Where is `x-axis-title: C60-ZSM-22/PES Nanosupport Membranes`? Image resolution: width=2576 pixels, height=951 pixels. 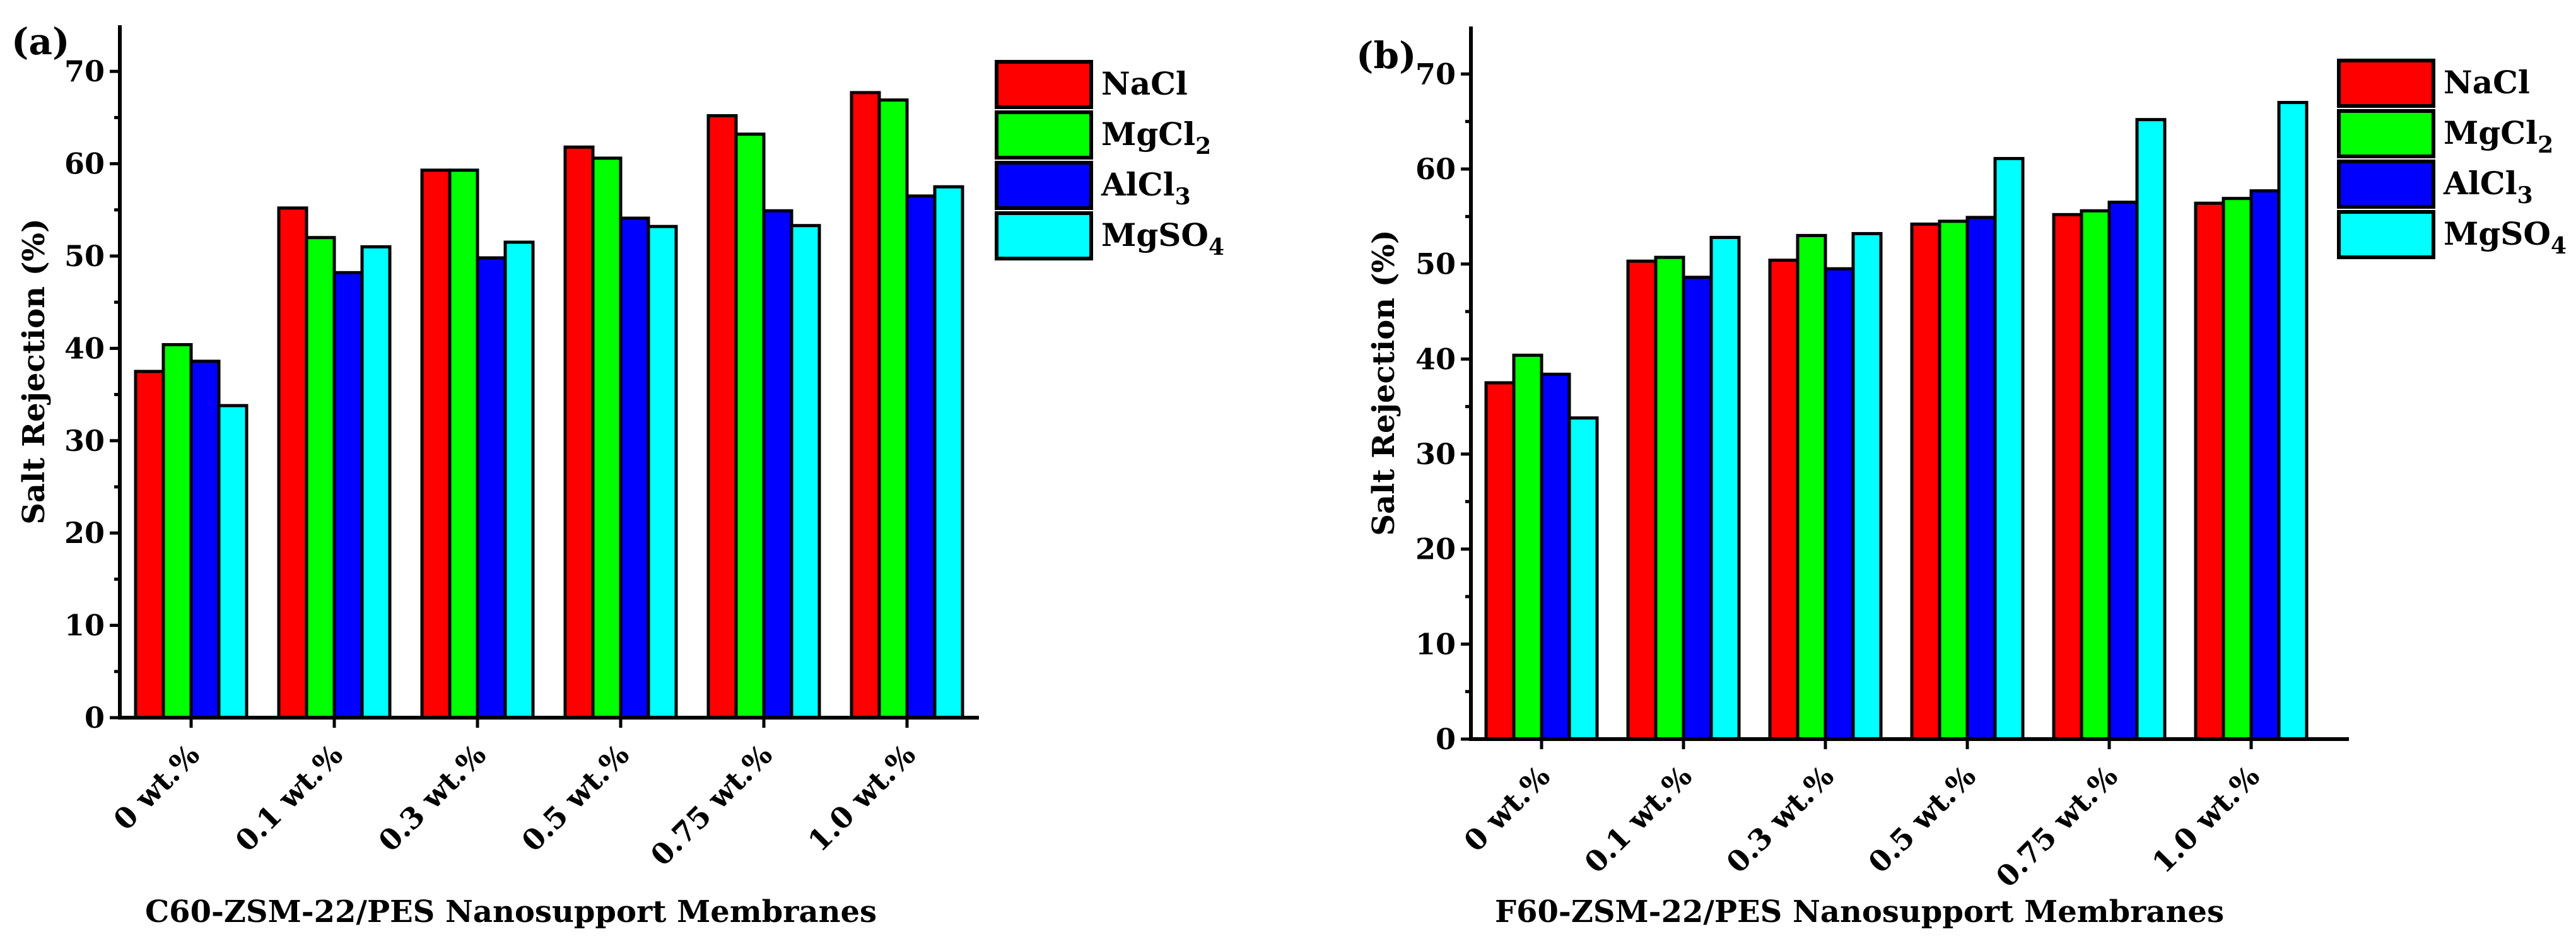
x-axis-title: C60-ZSM-22/PES Nanosupport Membranes is located at coordinates (511, 912).